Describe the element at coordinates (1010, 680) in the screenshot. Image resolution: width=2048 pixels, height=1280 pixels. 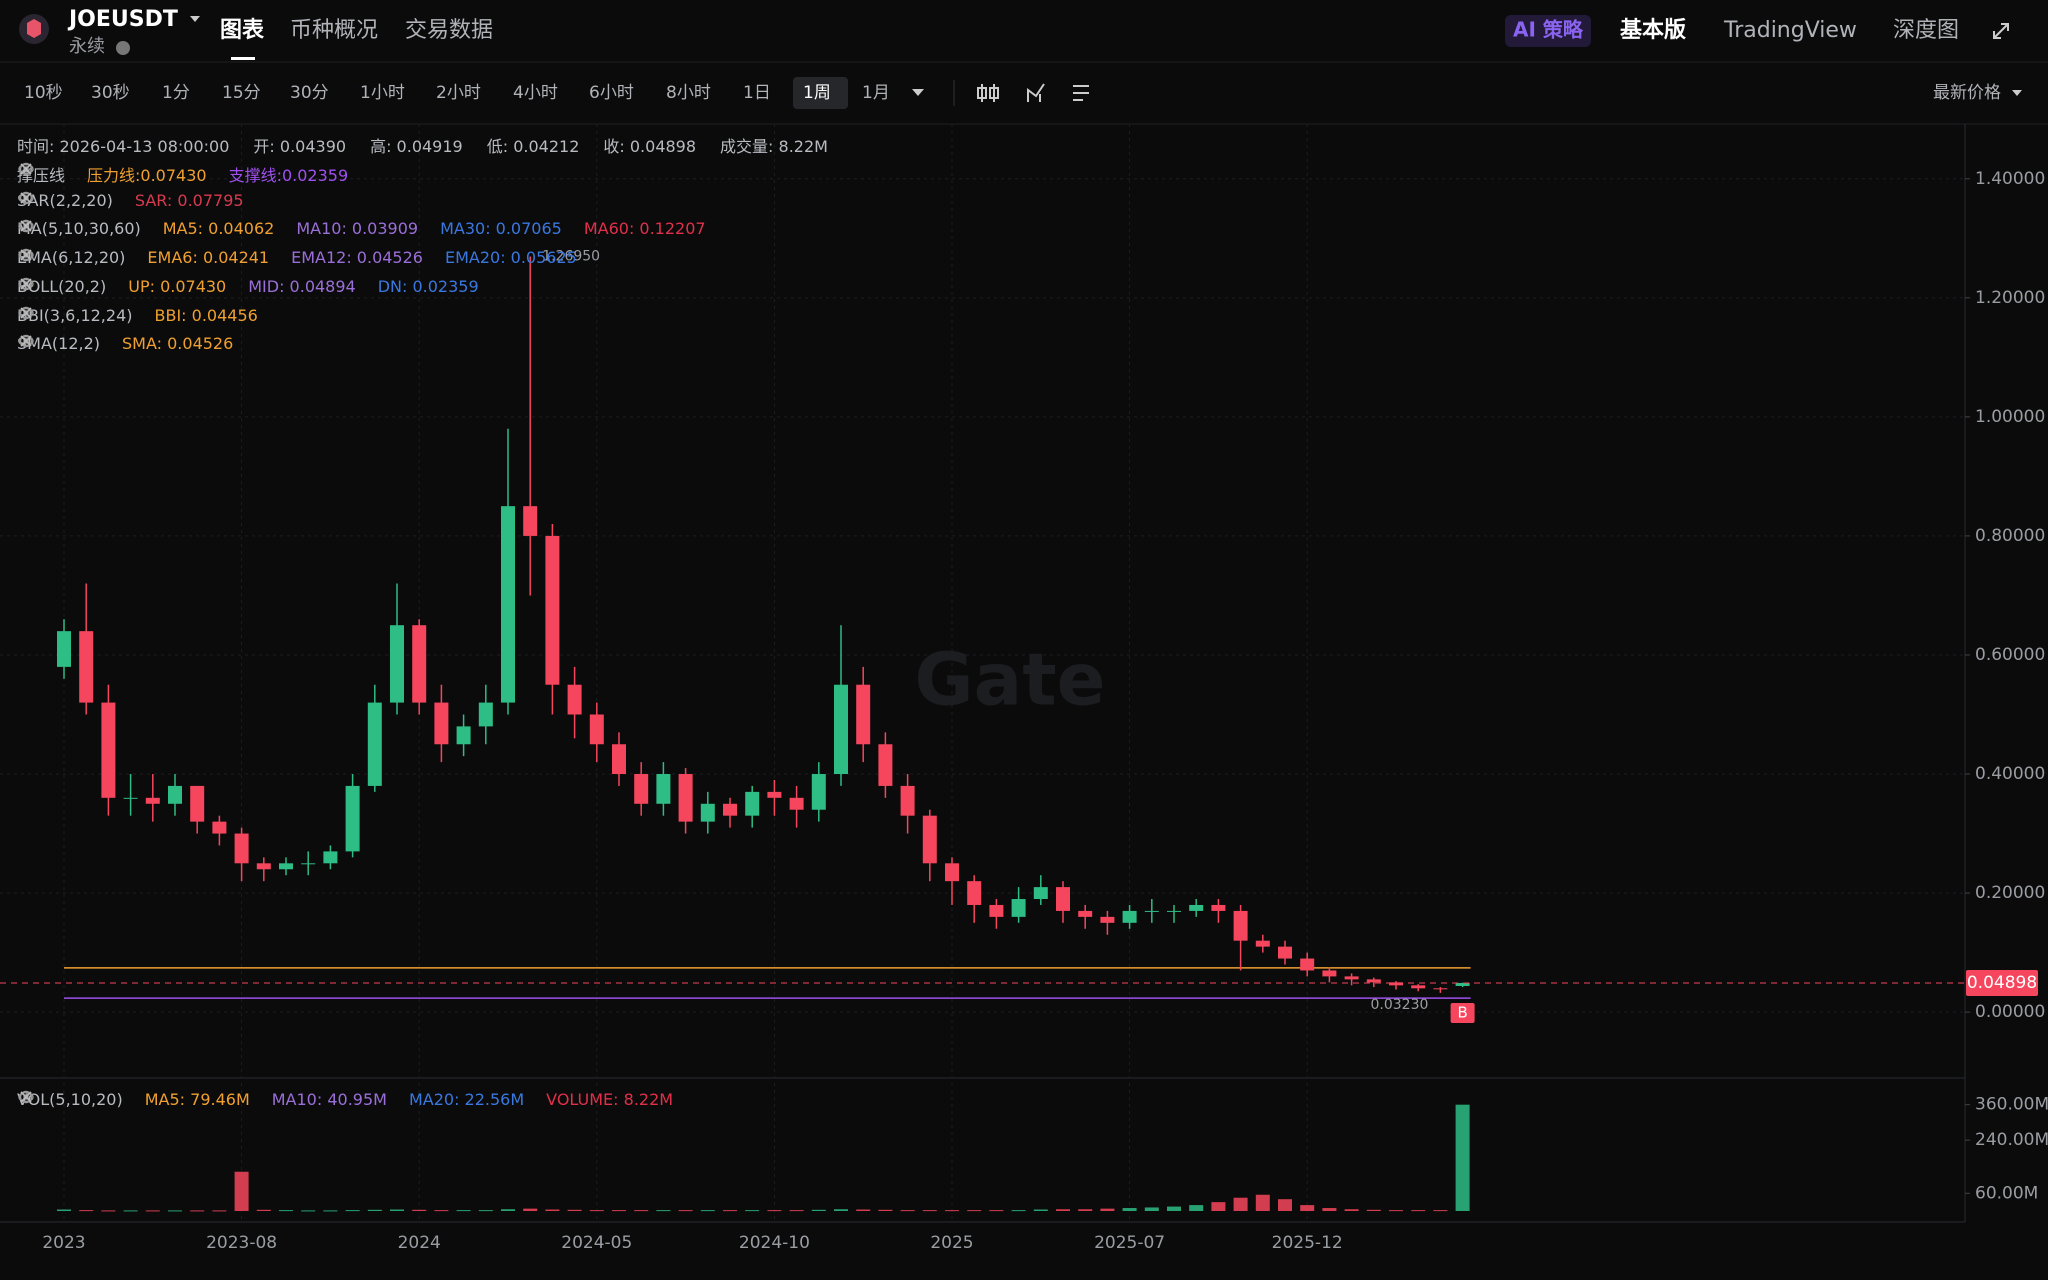
I see `watermark: Gate` at that location.